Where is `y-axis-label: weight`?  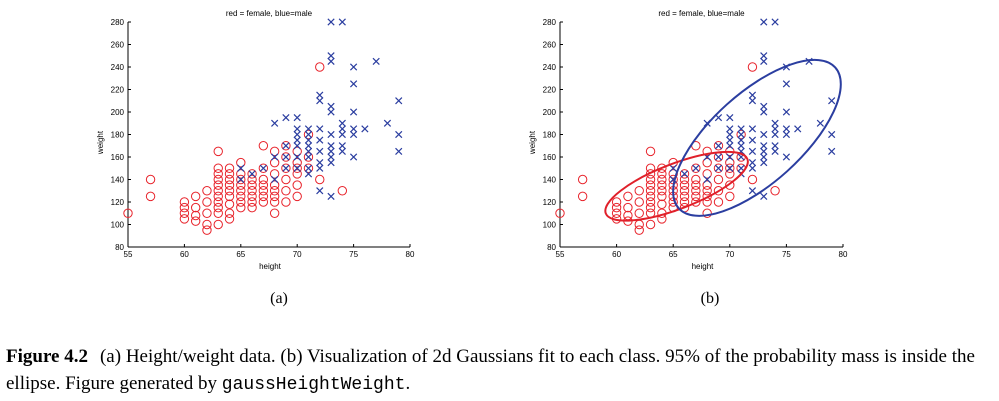 y-axis-label: weight is located at coordinates (532, 142).